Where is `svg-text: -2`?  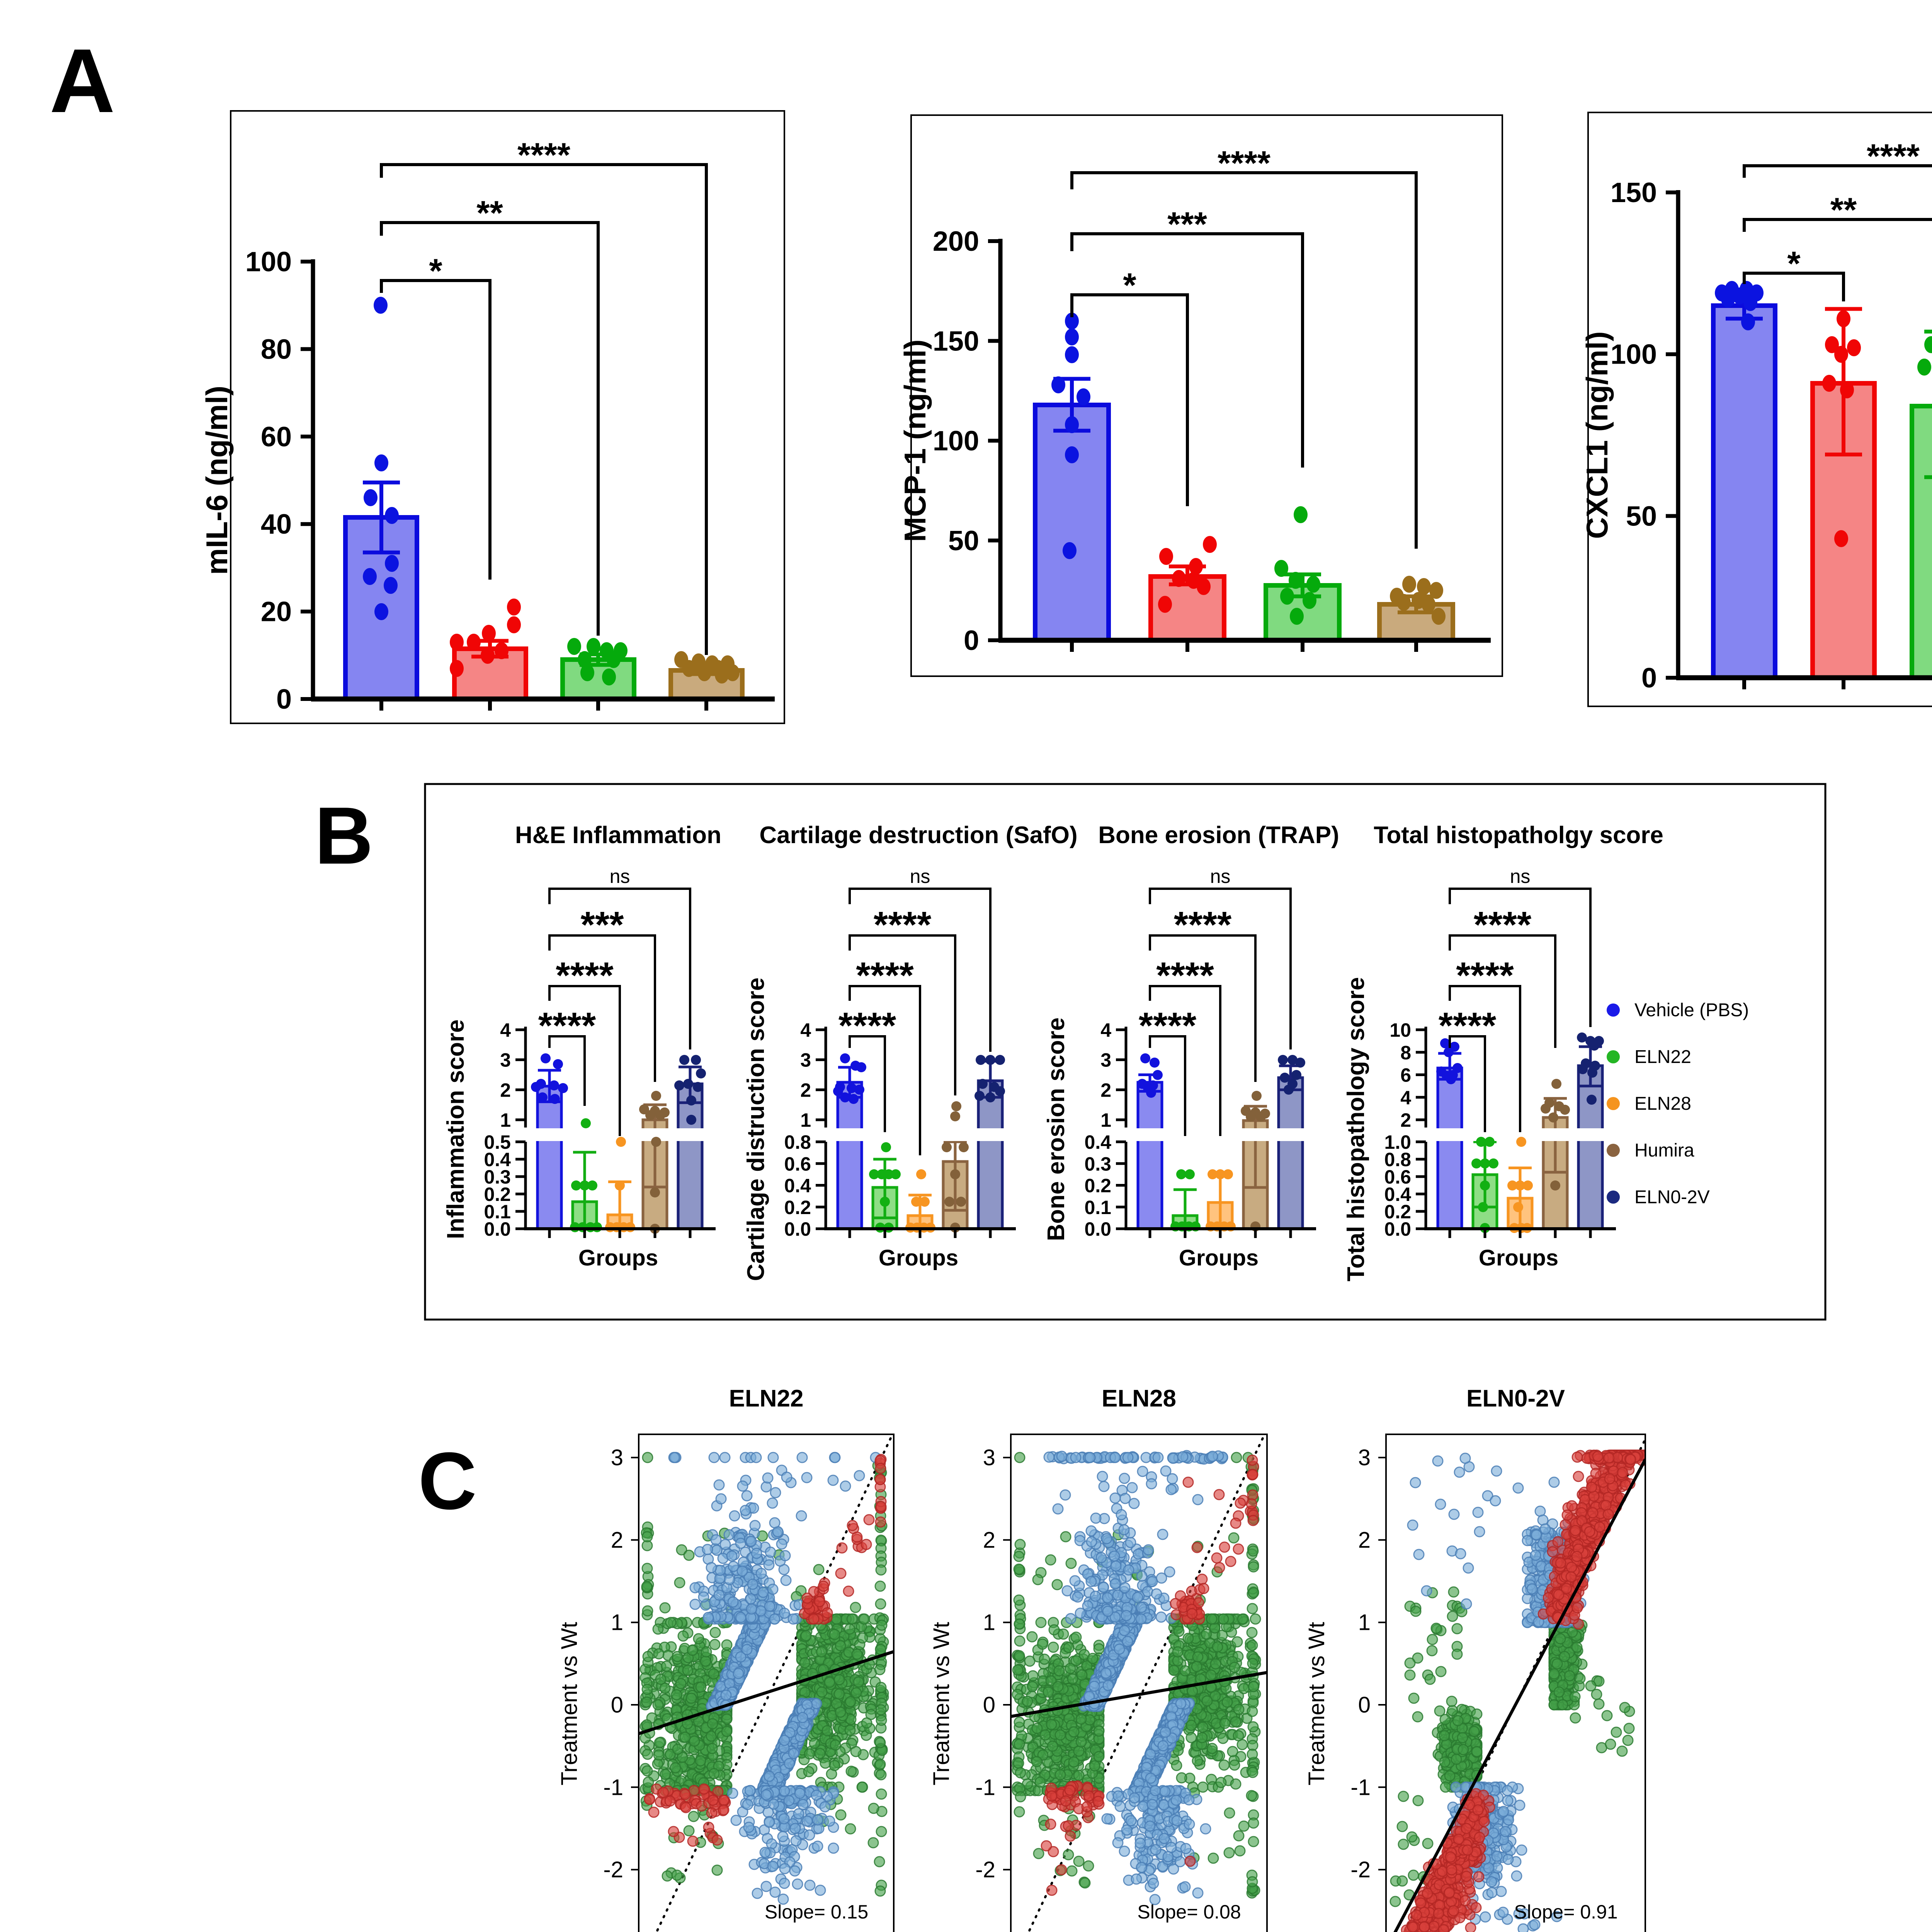 svg-text: -2 is located at coordinates (613, 1870).